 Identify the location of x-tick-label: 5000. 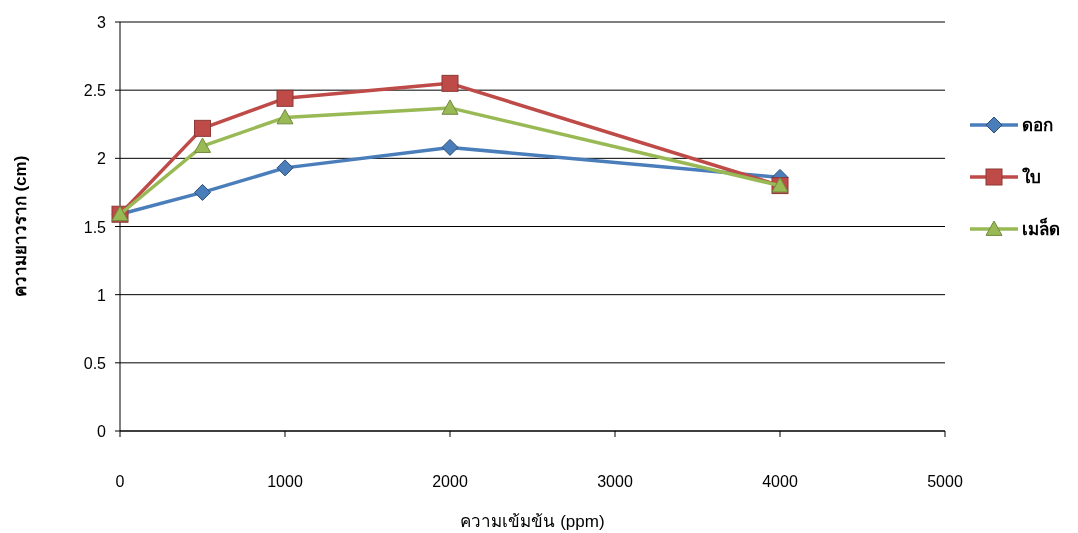
(945, 481).